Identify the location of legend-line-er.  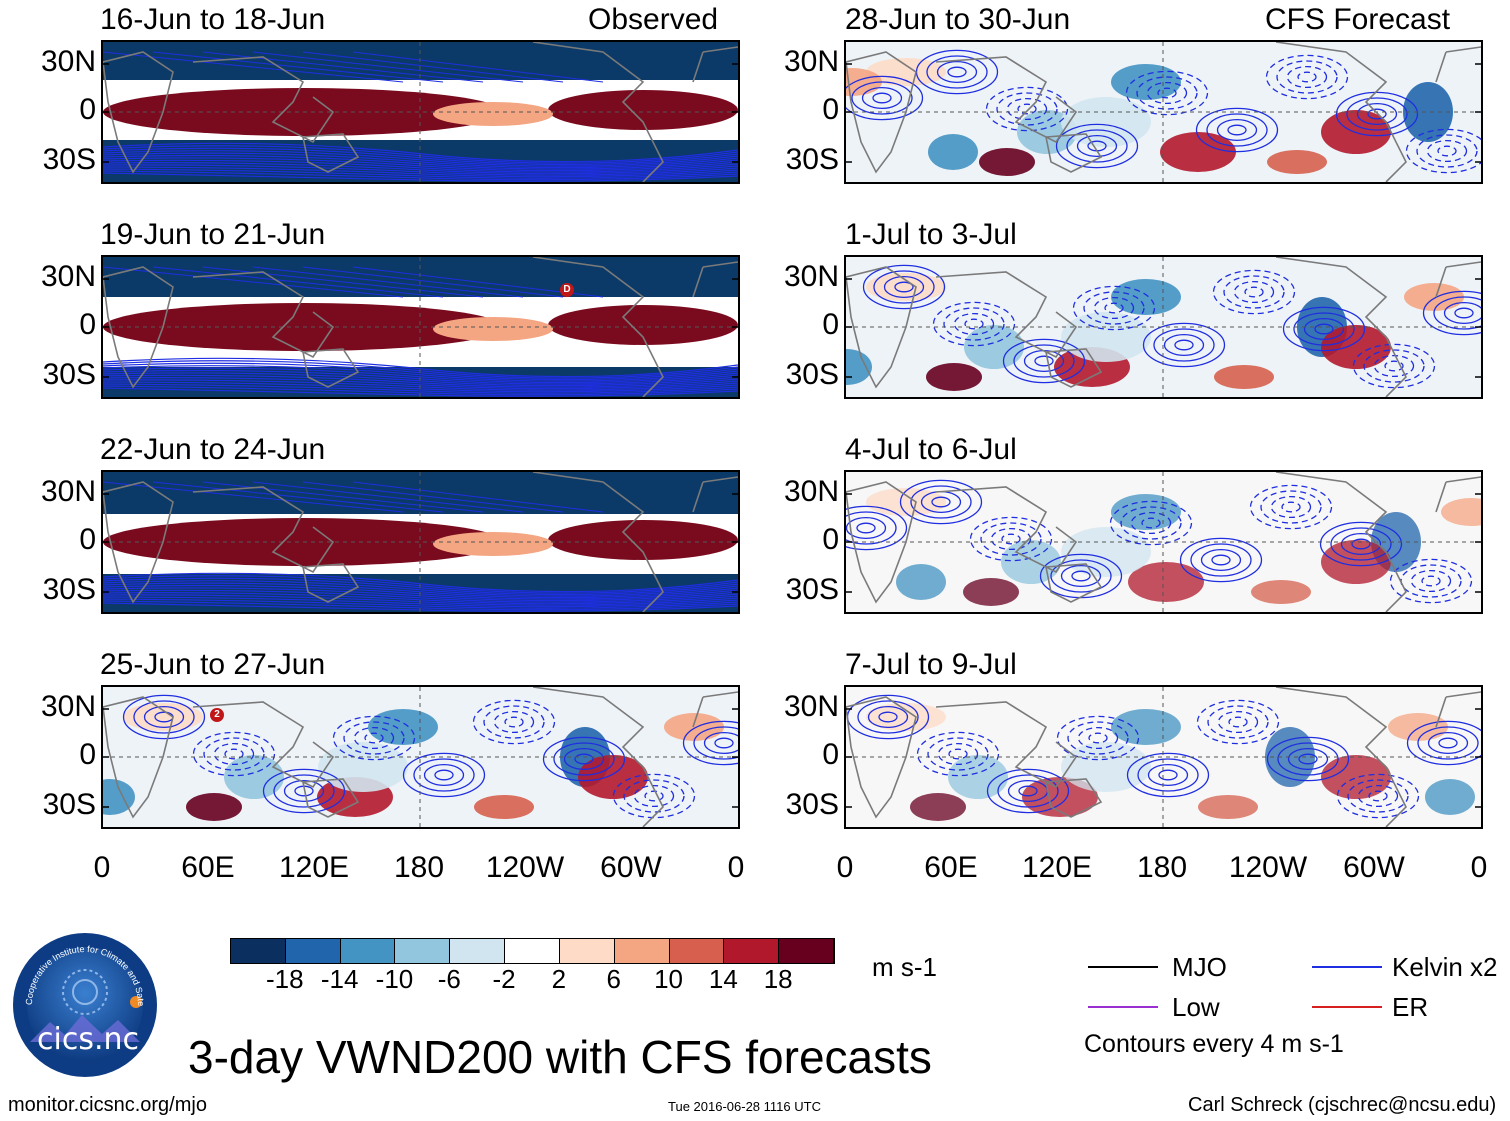
(1347, 1007).